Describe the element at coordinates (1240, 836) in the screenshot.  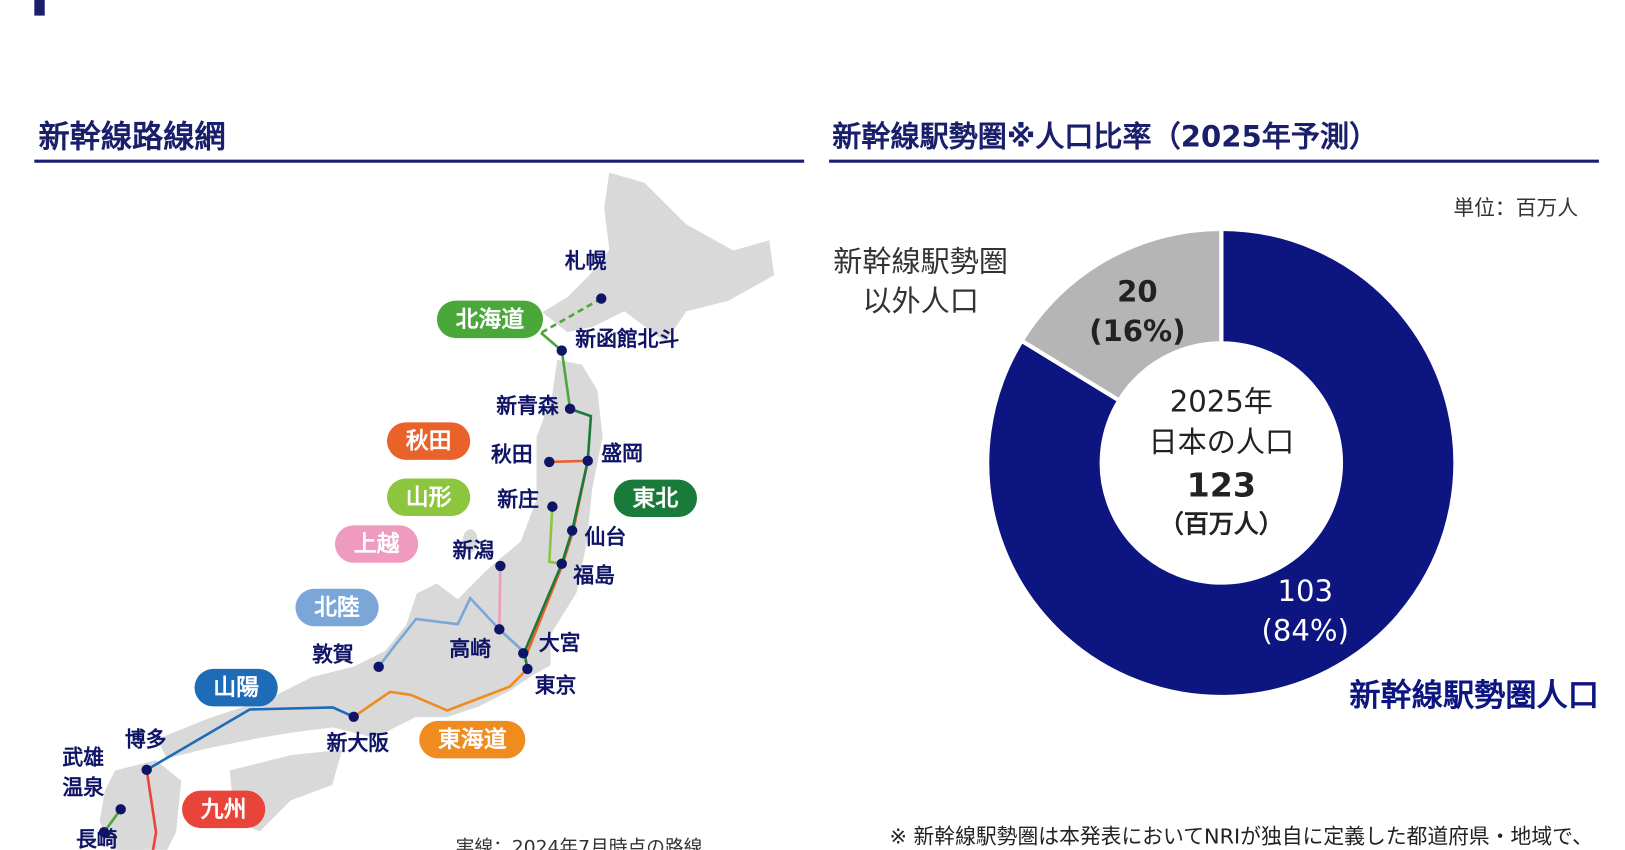
I see `footnote: ※ 新幹線駅勢圏は本発表においてNRIが独自に定義した都道府県・地域で、` at that location.